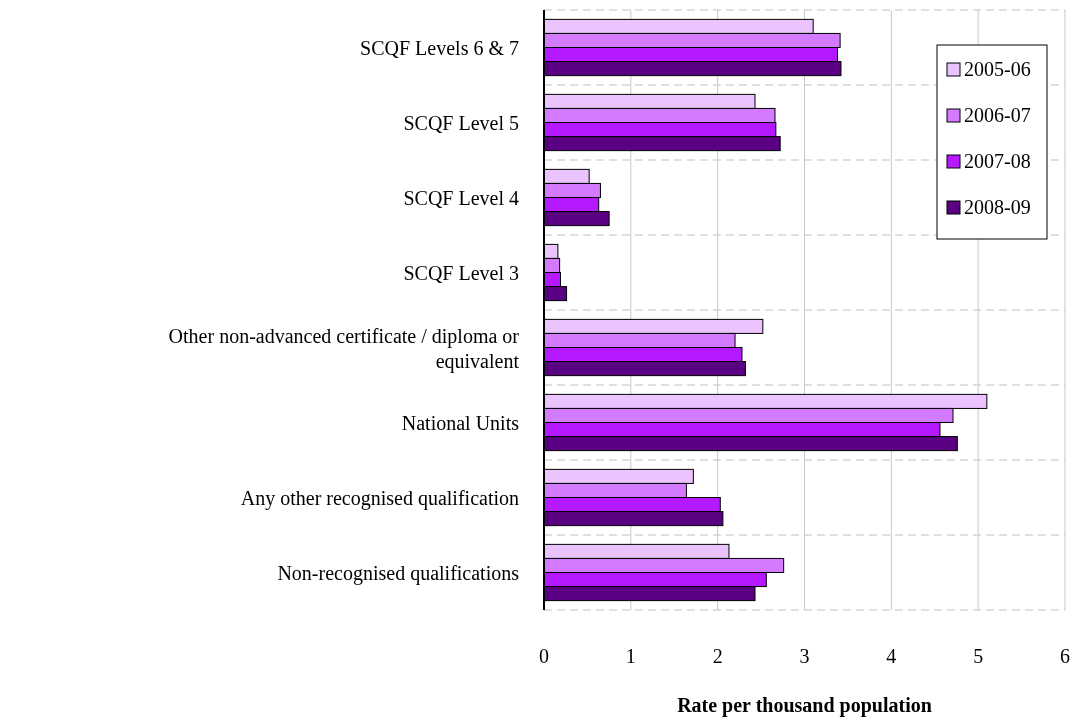 The image size is (1076, 720). What do you see at coordinates (630, 656) in the screenshot?
I see `x-tick-label: 1` at bounding box center [630, 656].